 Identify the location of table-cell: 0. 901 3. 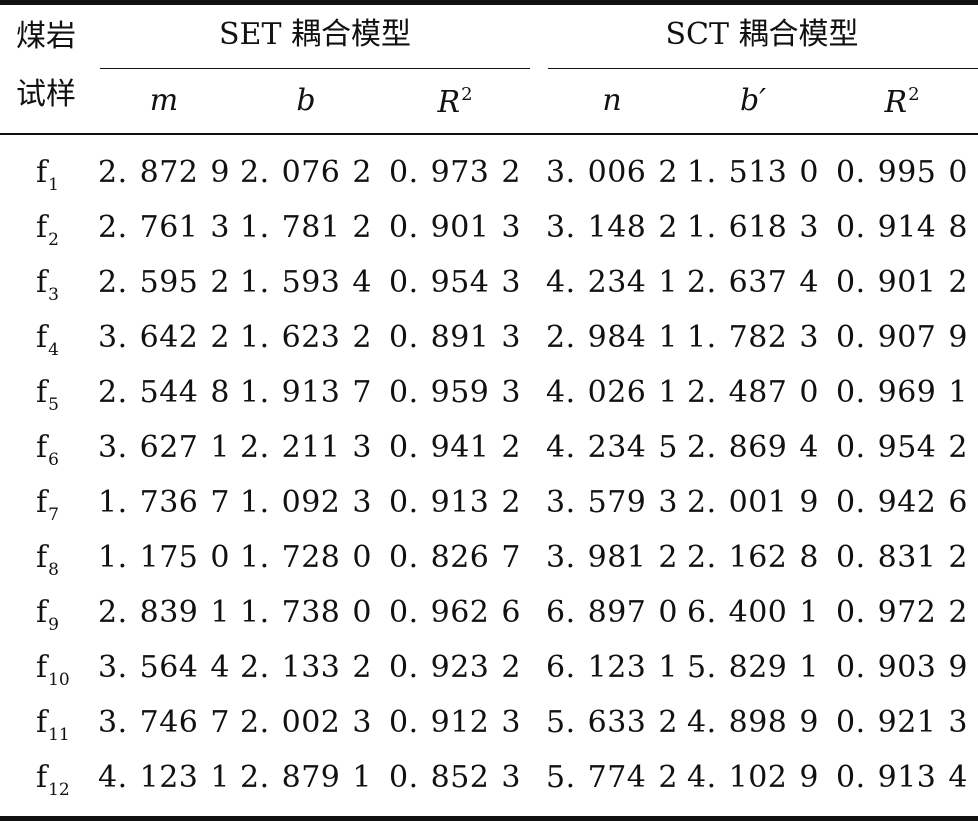
(455, 227).